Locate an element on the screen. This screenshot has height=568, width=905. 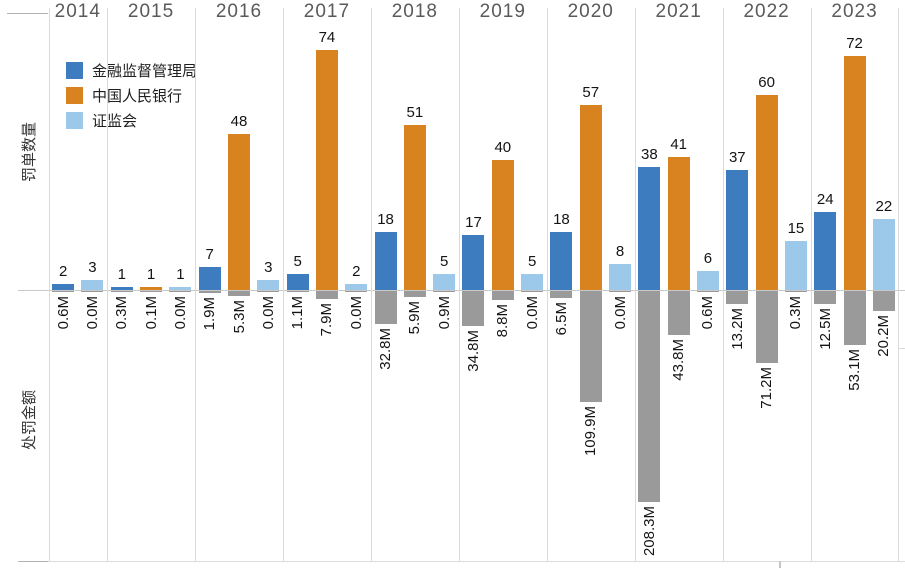
count-label: 8 is located at coordinates (620, 251).